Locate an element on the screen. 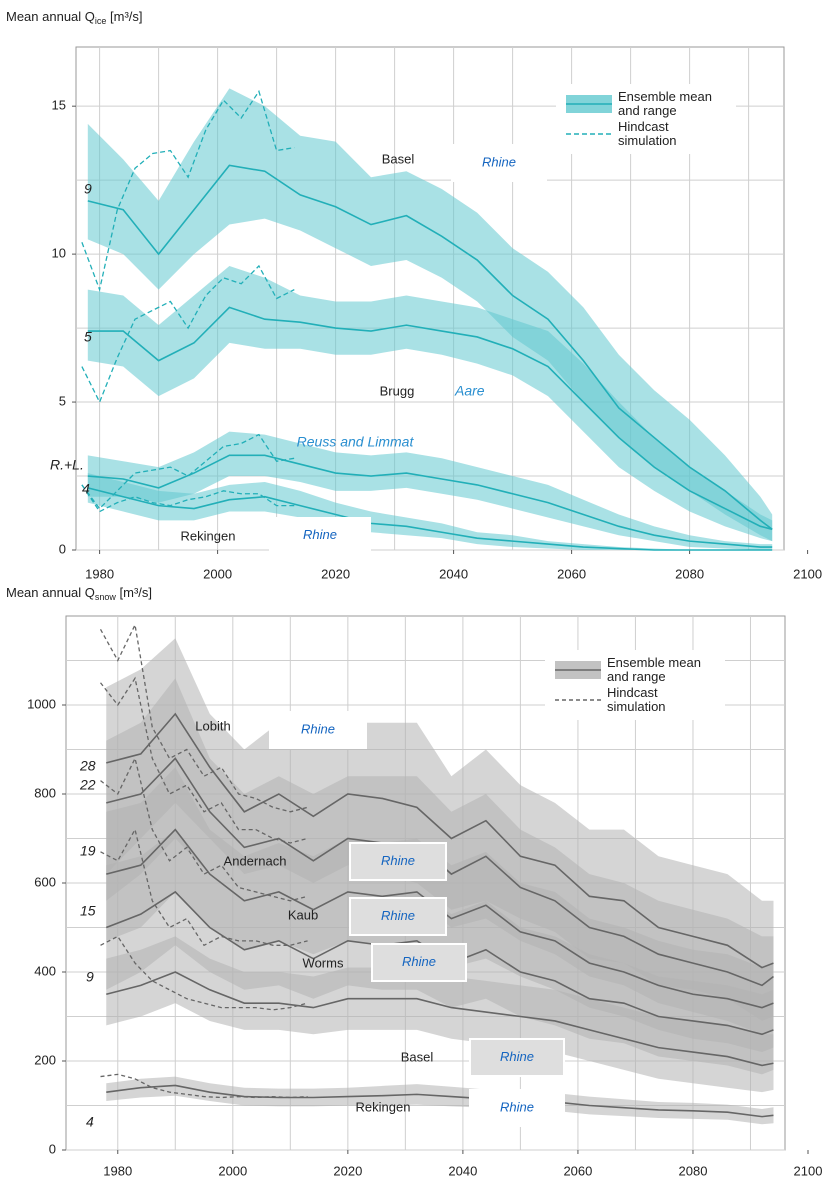 The height and width of the screenshot is (1180, 830). legend-entry: Hindcast simulation is located at coordinates (646, 134).